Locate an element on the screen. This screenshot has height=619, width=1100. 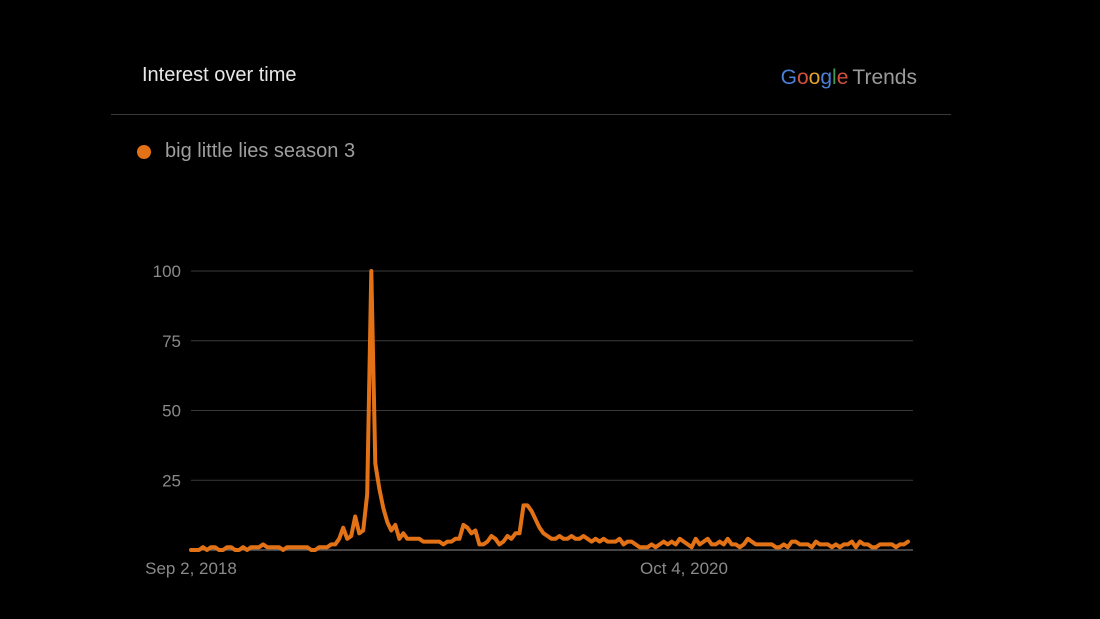
legend-series-label: big little lies season 3 is located at coordinates (260, 151).